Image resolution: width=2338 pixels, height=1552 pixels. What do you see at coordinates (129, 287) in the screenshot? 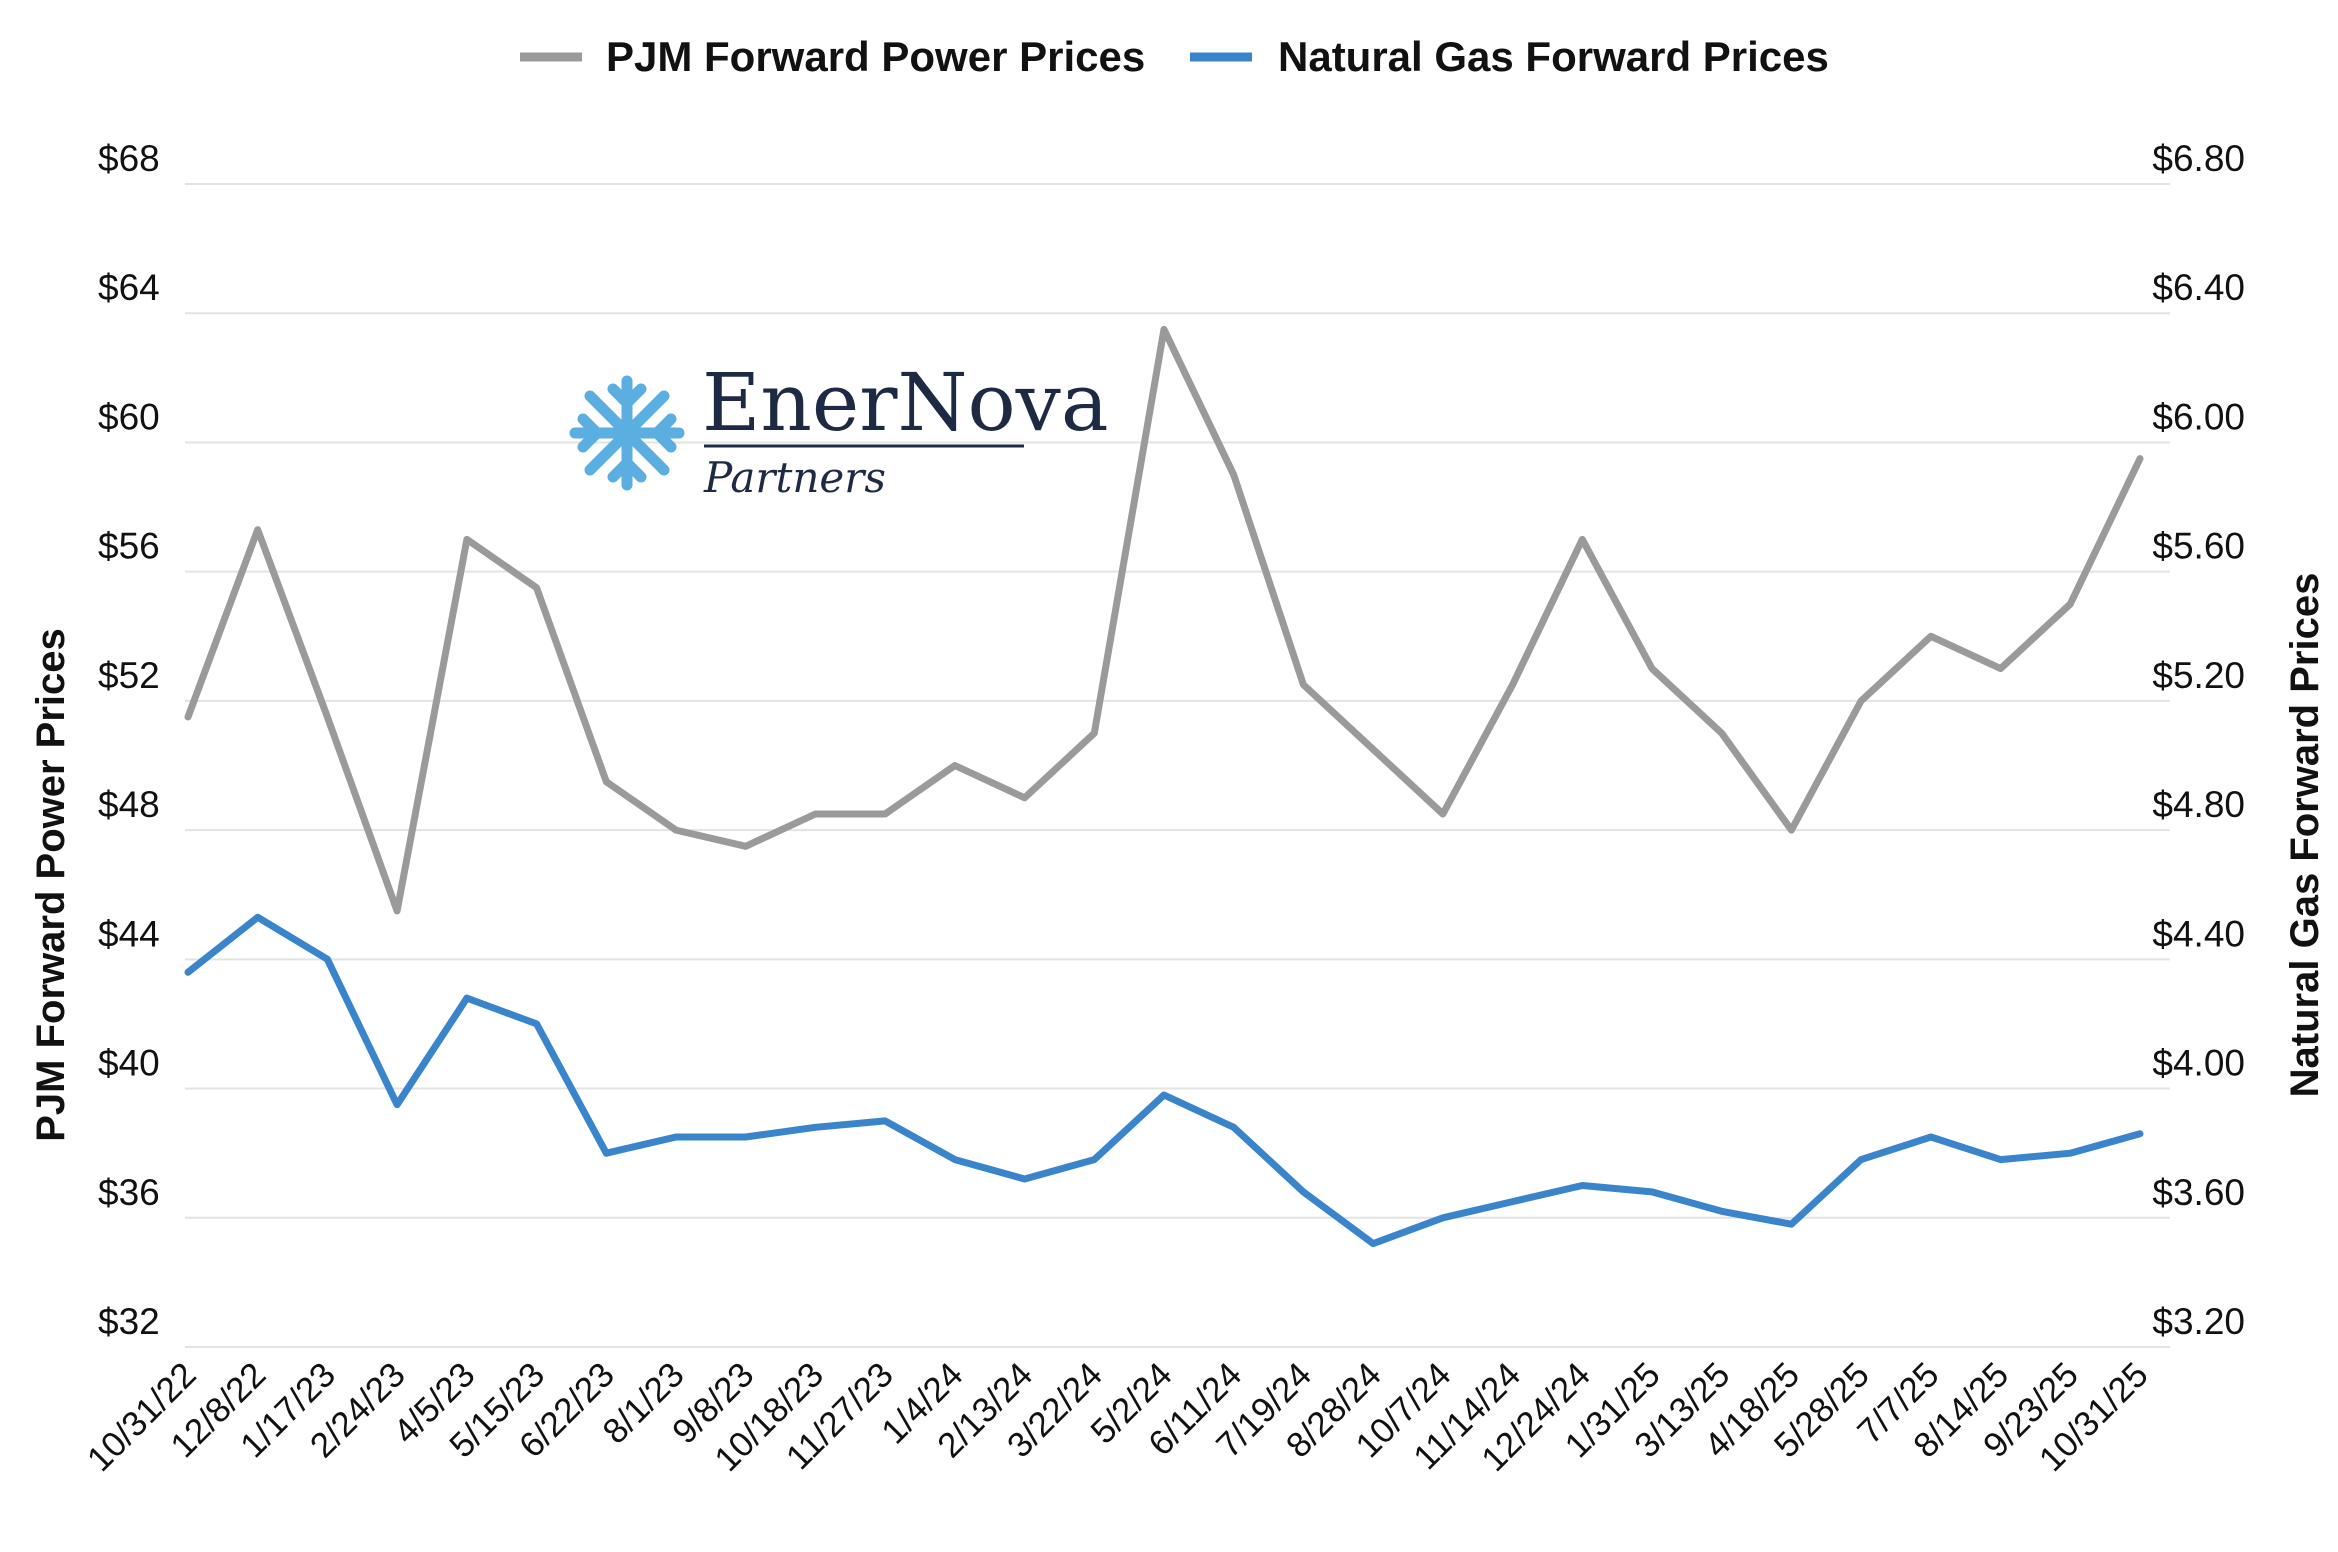
I see `y-tick-left-label: $64` at bounding box center [129, 287].